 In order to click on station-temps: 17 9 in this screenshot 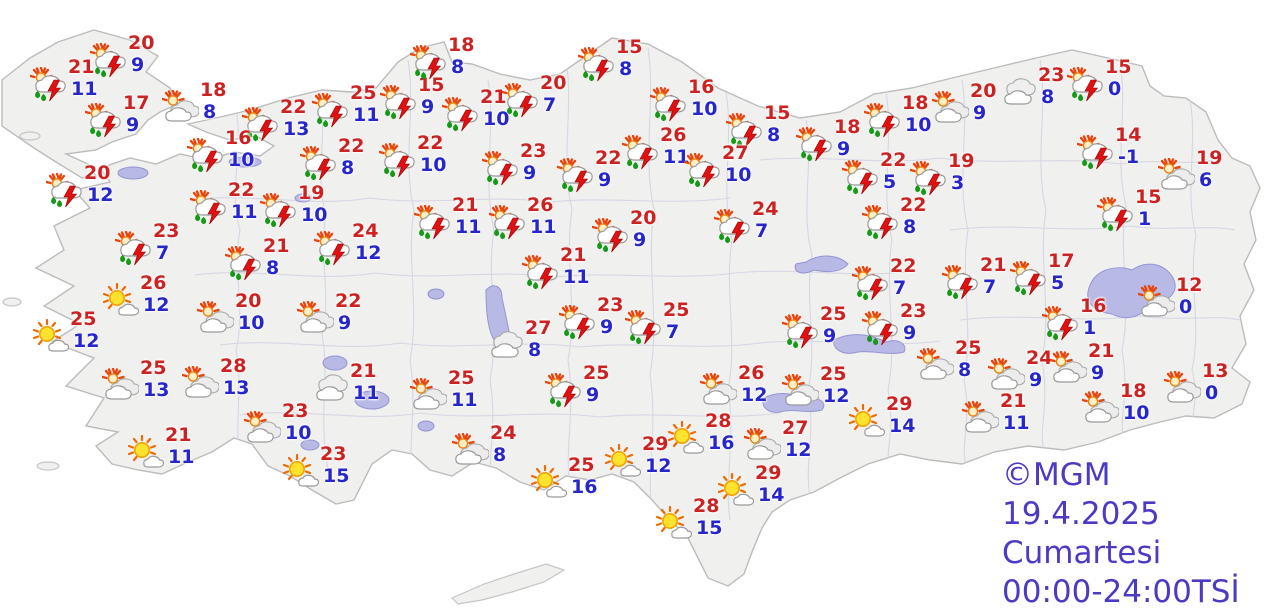, I will do `click(136, 114)`.